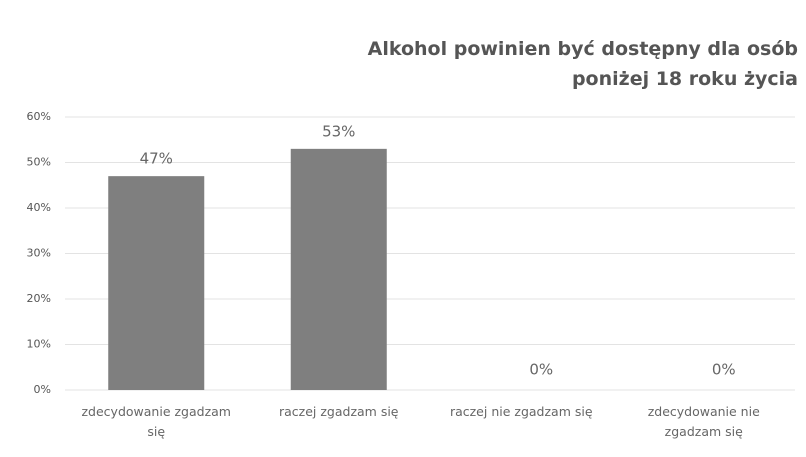  I want to click on y-tick-label: 50%, so click(39, 162).